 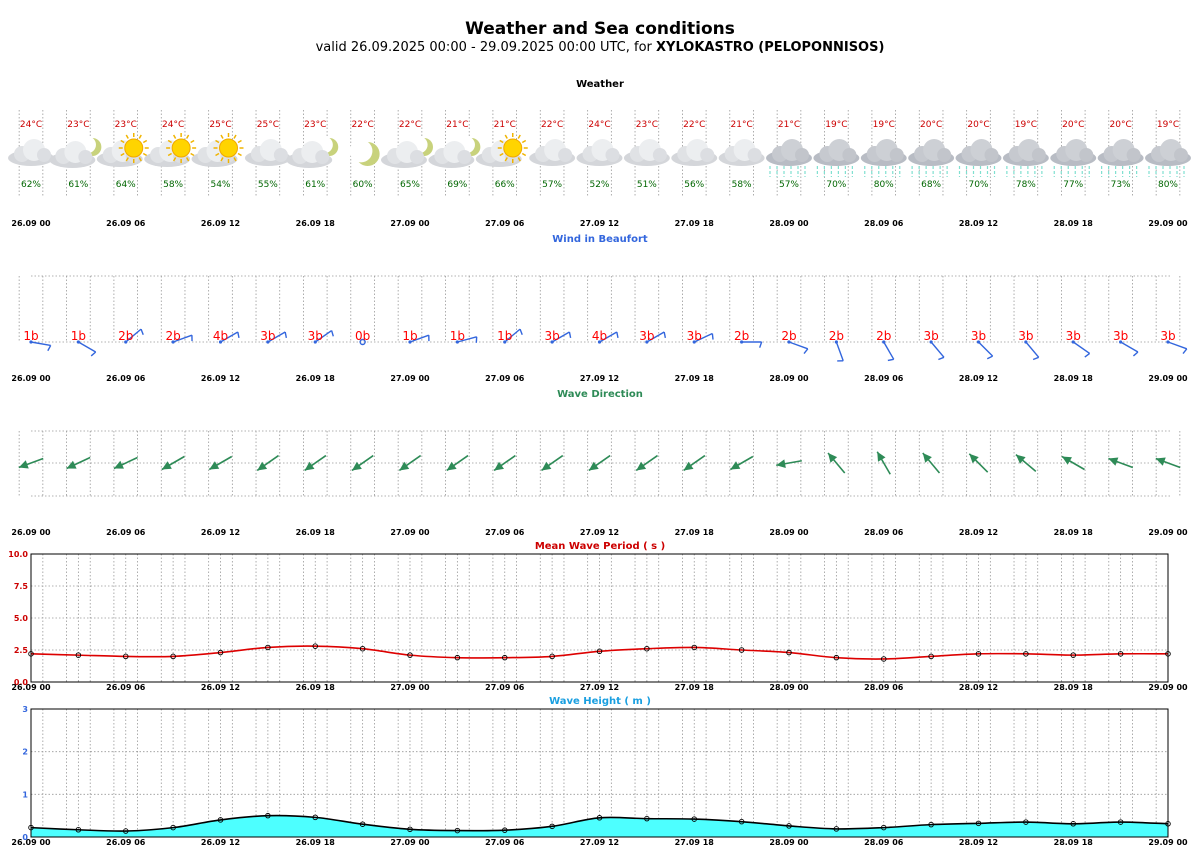 What do you see at coordinates (599, 618) in the screenshot?
I see `mean-wave-period-frame` at bounding box center [599, 618].